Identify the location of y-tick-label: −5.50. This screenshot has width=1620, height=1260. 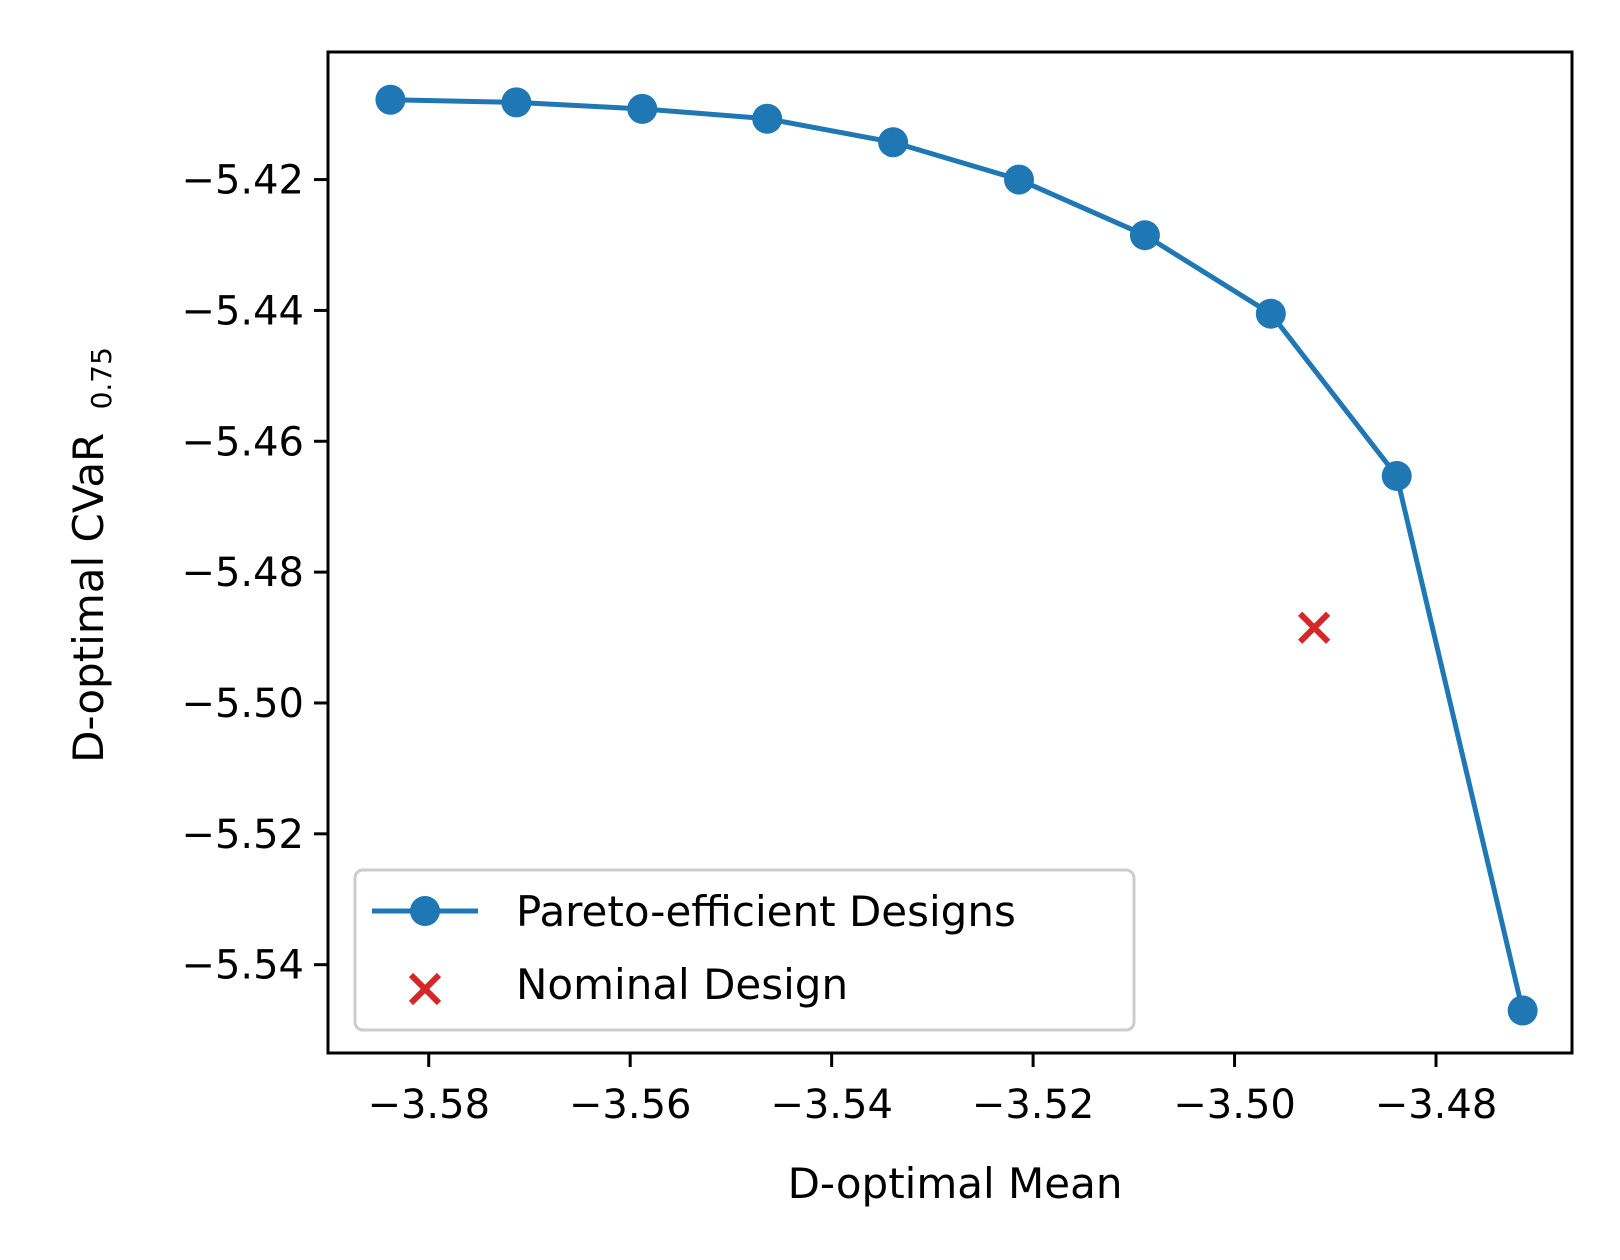
(242, 704).